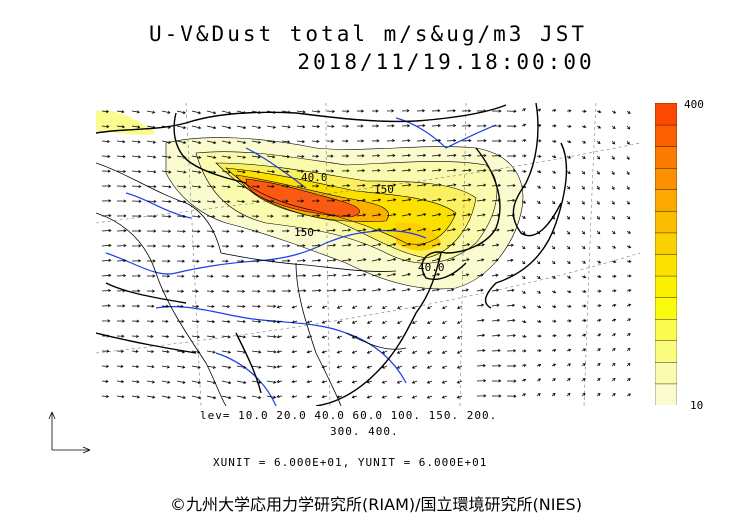 This screenshot has height=532, width=752. What do you see at coordinates (350, 462) in the screenshot?
I see `vector-units: XUNIT = 6.000E+01, YUNIT = 6.000E+01` at bounding box center [350, 462].